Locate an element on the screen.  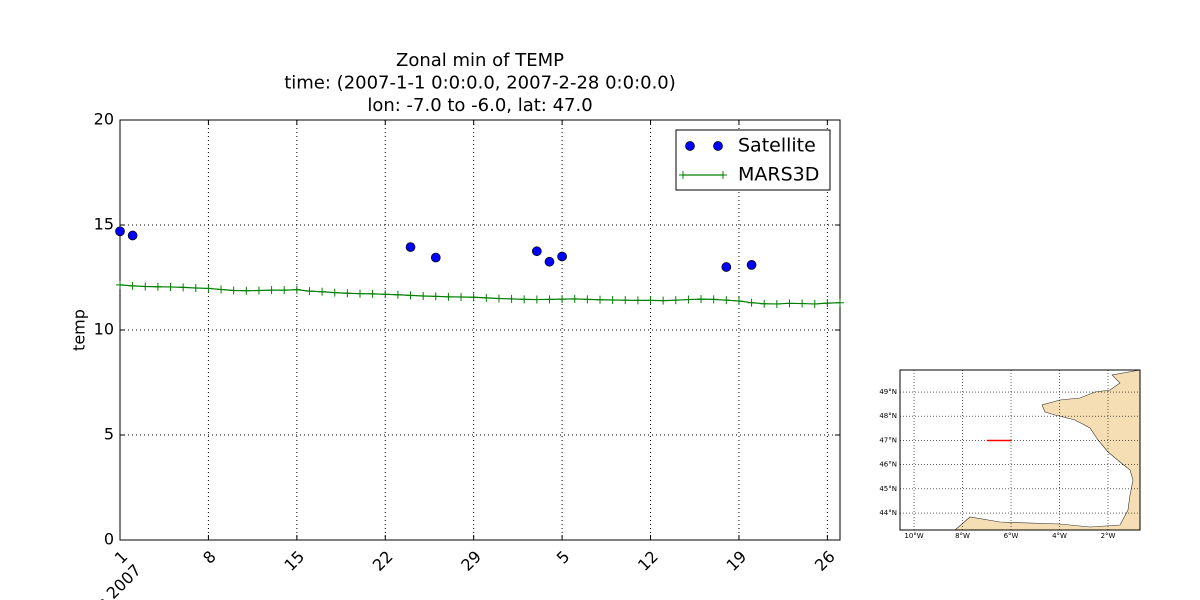
map-x-tick-label: 2°W is located at coordinates (1108, 536).